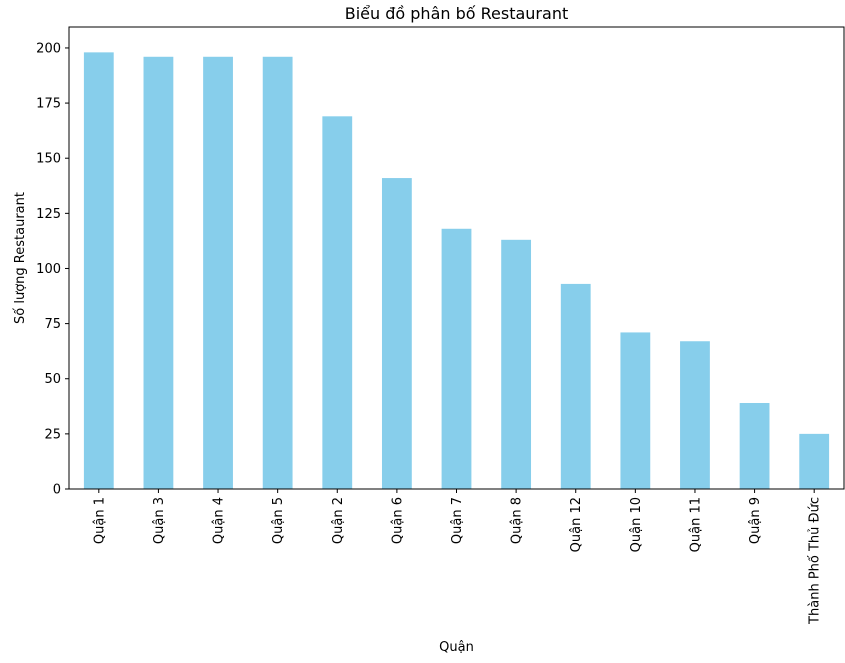 Image resolution: width=845 pixels, height=663 pixels. What do you see at coordinates (48, 104) in the screenshot?
I see `y-tick-label: 175` at bounding box center [48, 104].